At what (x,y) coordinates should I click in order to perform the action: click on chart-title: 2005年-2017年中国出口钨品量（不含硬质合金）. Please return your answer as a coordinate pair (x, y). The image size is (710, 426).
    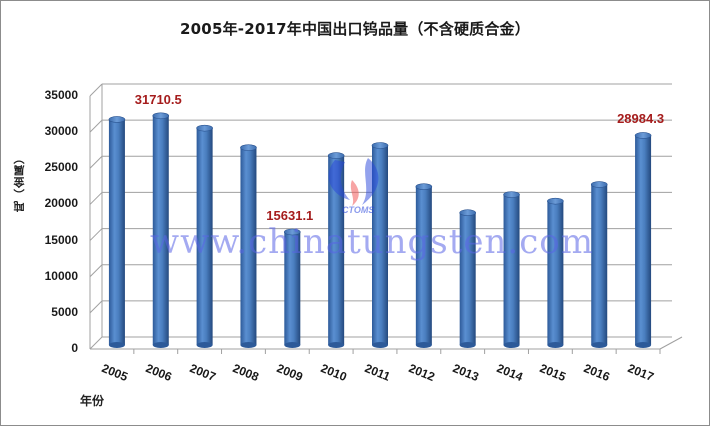
    Looking at the image, I should click on (355, 29).